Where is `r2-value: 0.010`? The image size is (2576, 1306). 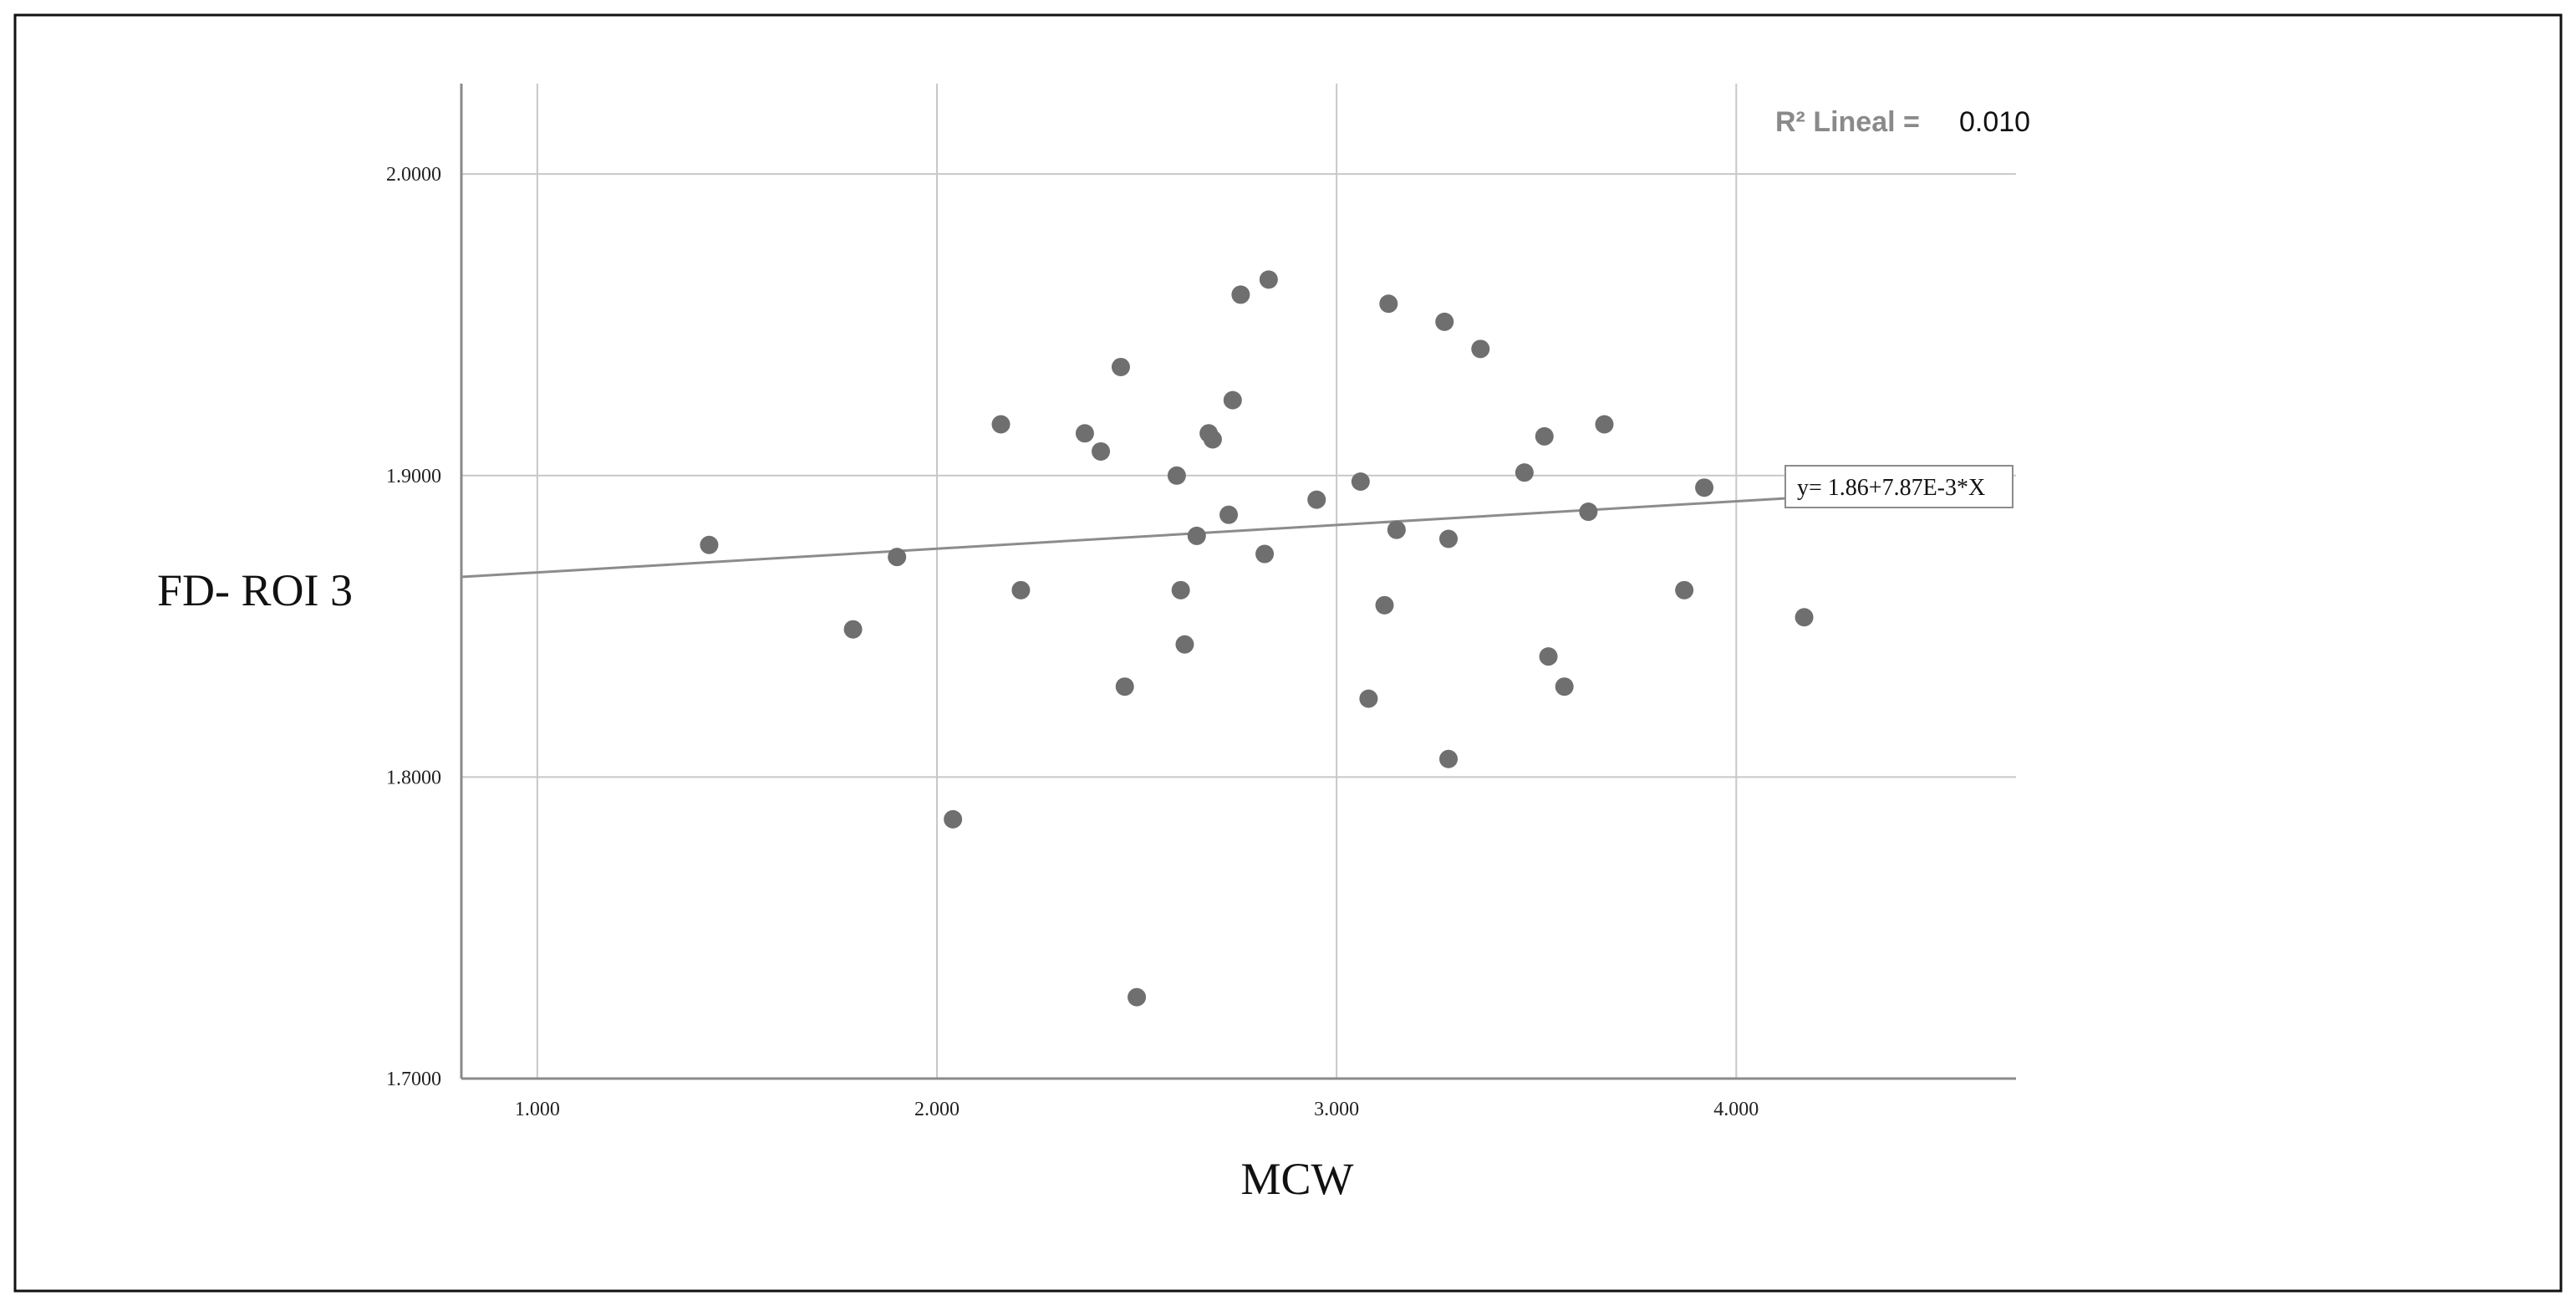 r2-value: 0.010 is located at coordinates (1994, 122).